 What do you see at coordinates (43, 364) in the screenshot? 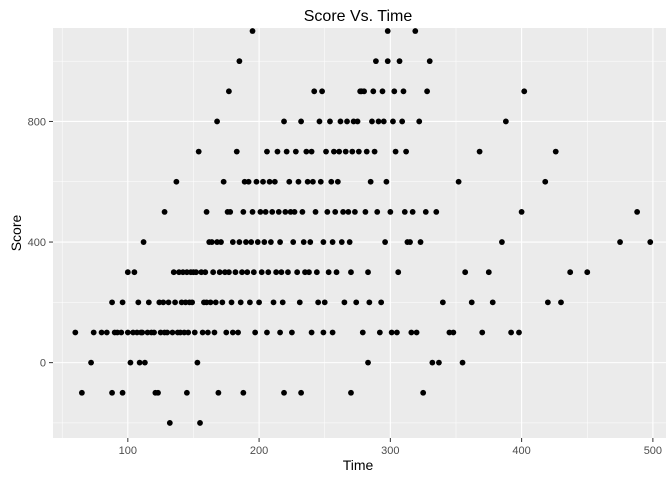
I see `y-tick-label: 0` at bounding box center [43, 364].